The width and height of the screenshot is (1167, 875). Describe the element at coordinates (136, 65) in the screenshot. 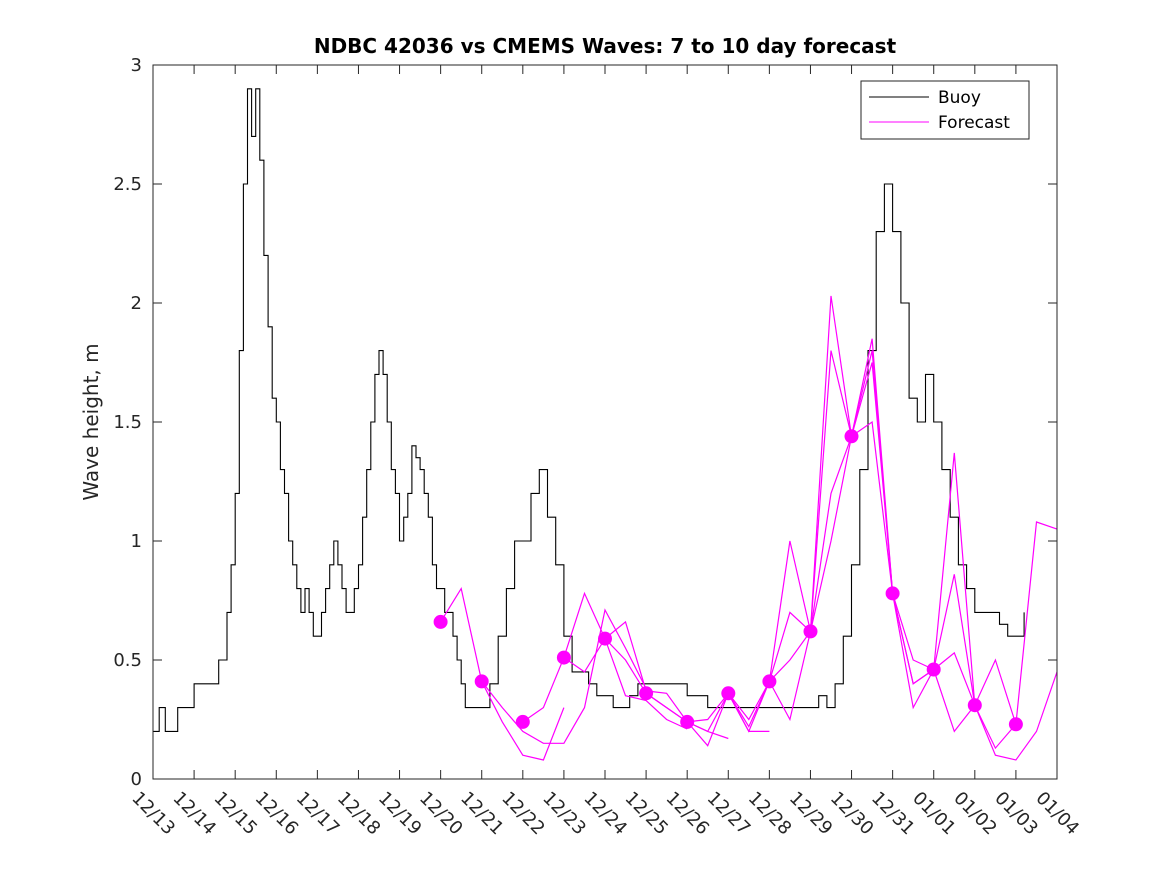

I see `y-tick-label: 3` at that location.